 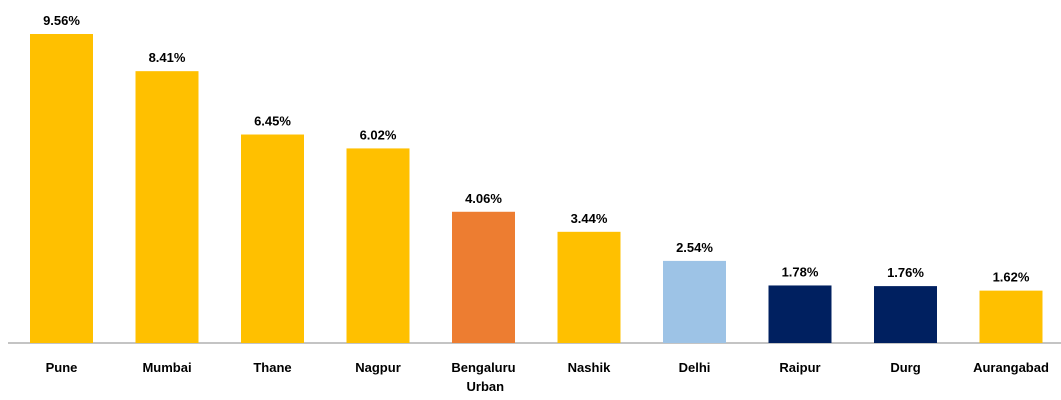 I want to click on x-tick-label: Raipur, so click(x=799, y=367).